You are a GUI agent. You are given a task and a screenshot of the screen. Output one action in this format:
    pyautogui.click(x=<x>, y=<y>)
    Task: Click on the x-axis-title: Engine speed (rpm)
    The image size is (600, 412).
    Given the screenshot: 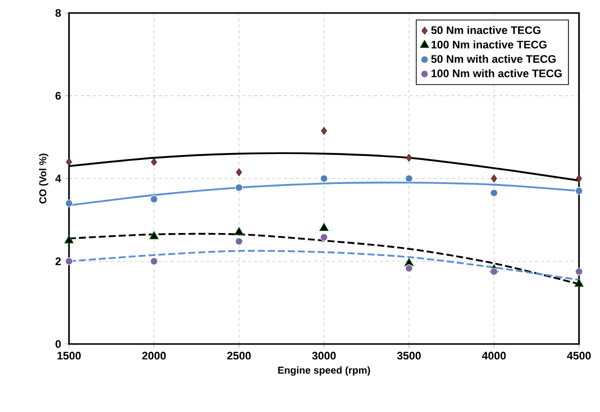 What is the action you would take?
    pyautogui.click(x=324, y=371)
    